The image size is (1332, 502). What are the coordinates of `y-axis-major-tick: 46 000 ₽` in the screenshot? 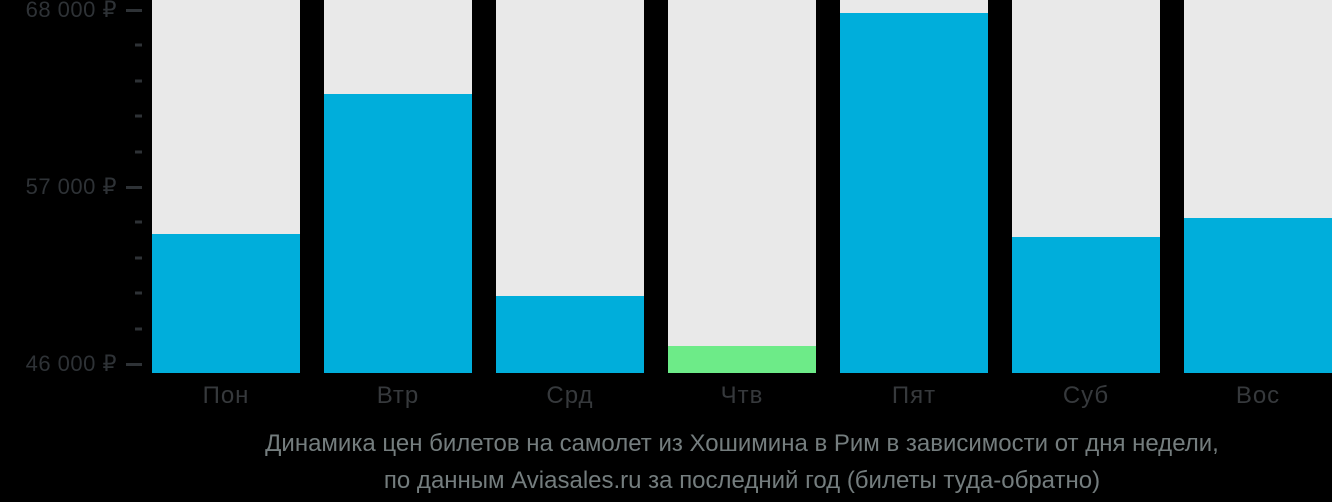 It's located at (84, 364).